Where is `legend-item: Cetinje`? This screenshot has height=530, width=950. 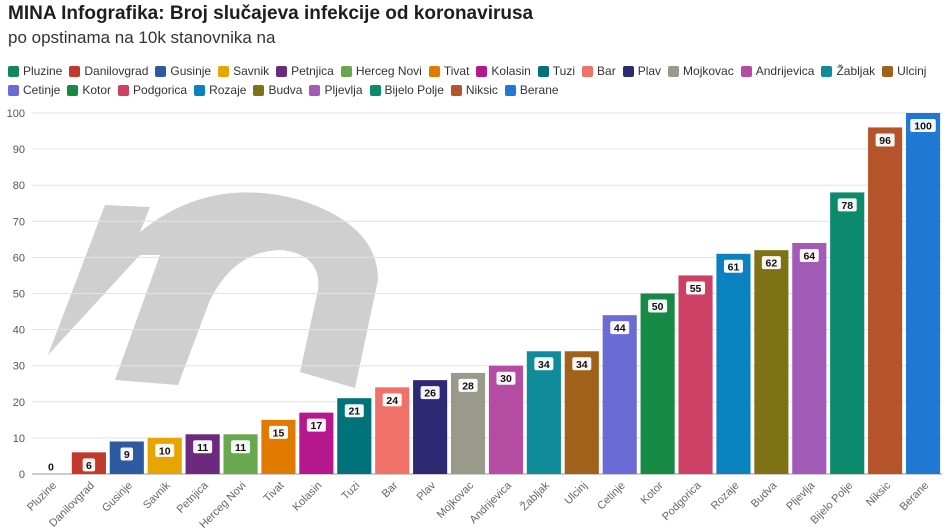 legend-item: Cetinje is located at coordinates (34, 90).